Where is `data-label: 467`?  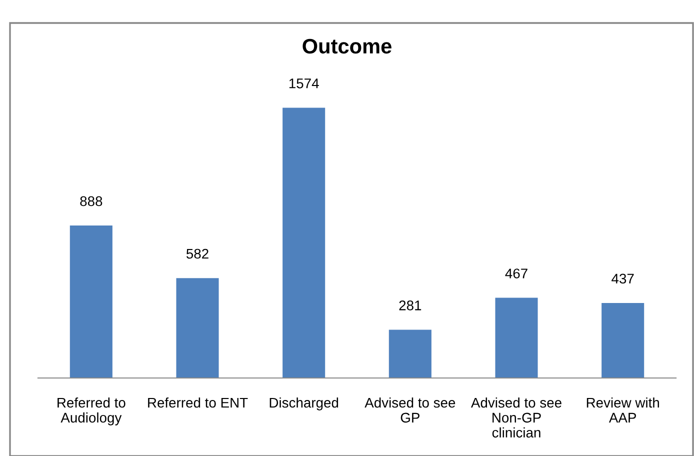 data-label: 467 is located at coordinates (516, 273).